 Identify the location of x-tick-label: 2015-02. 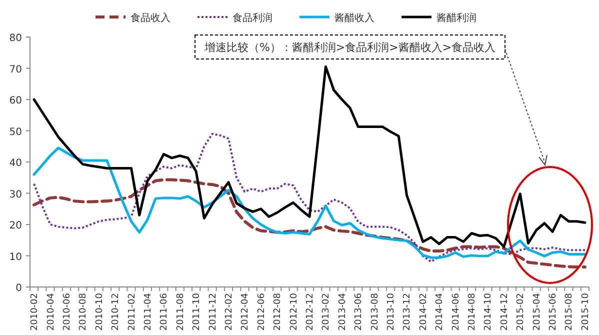
(521, 312).